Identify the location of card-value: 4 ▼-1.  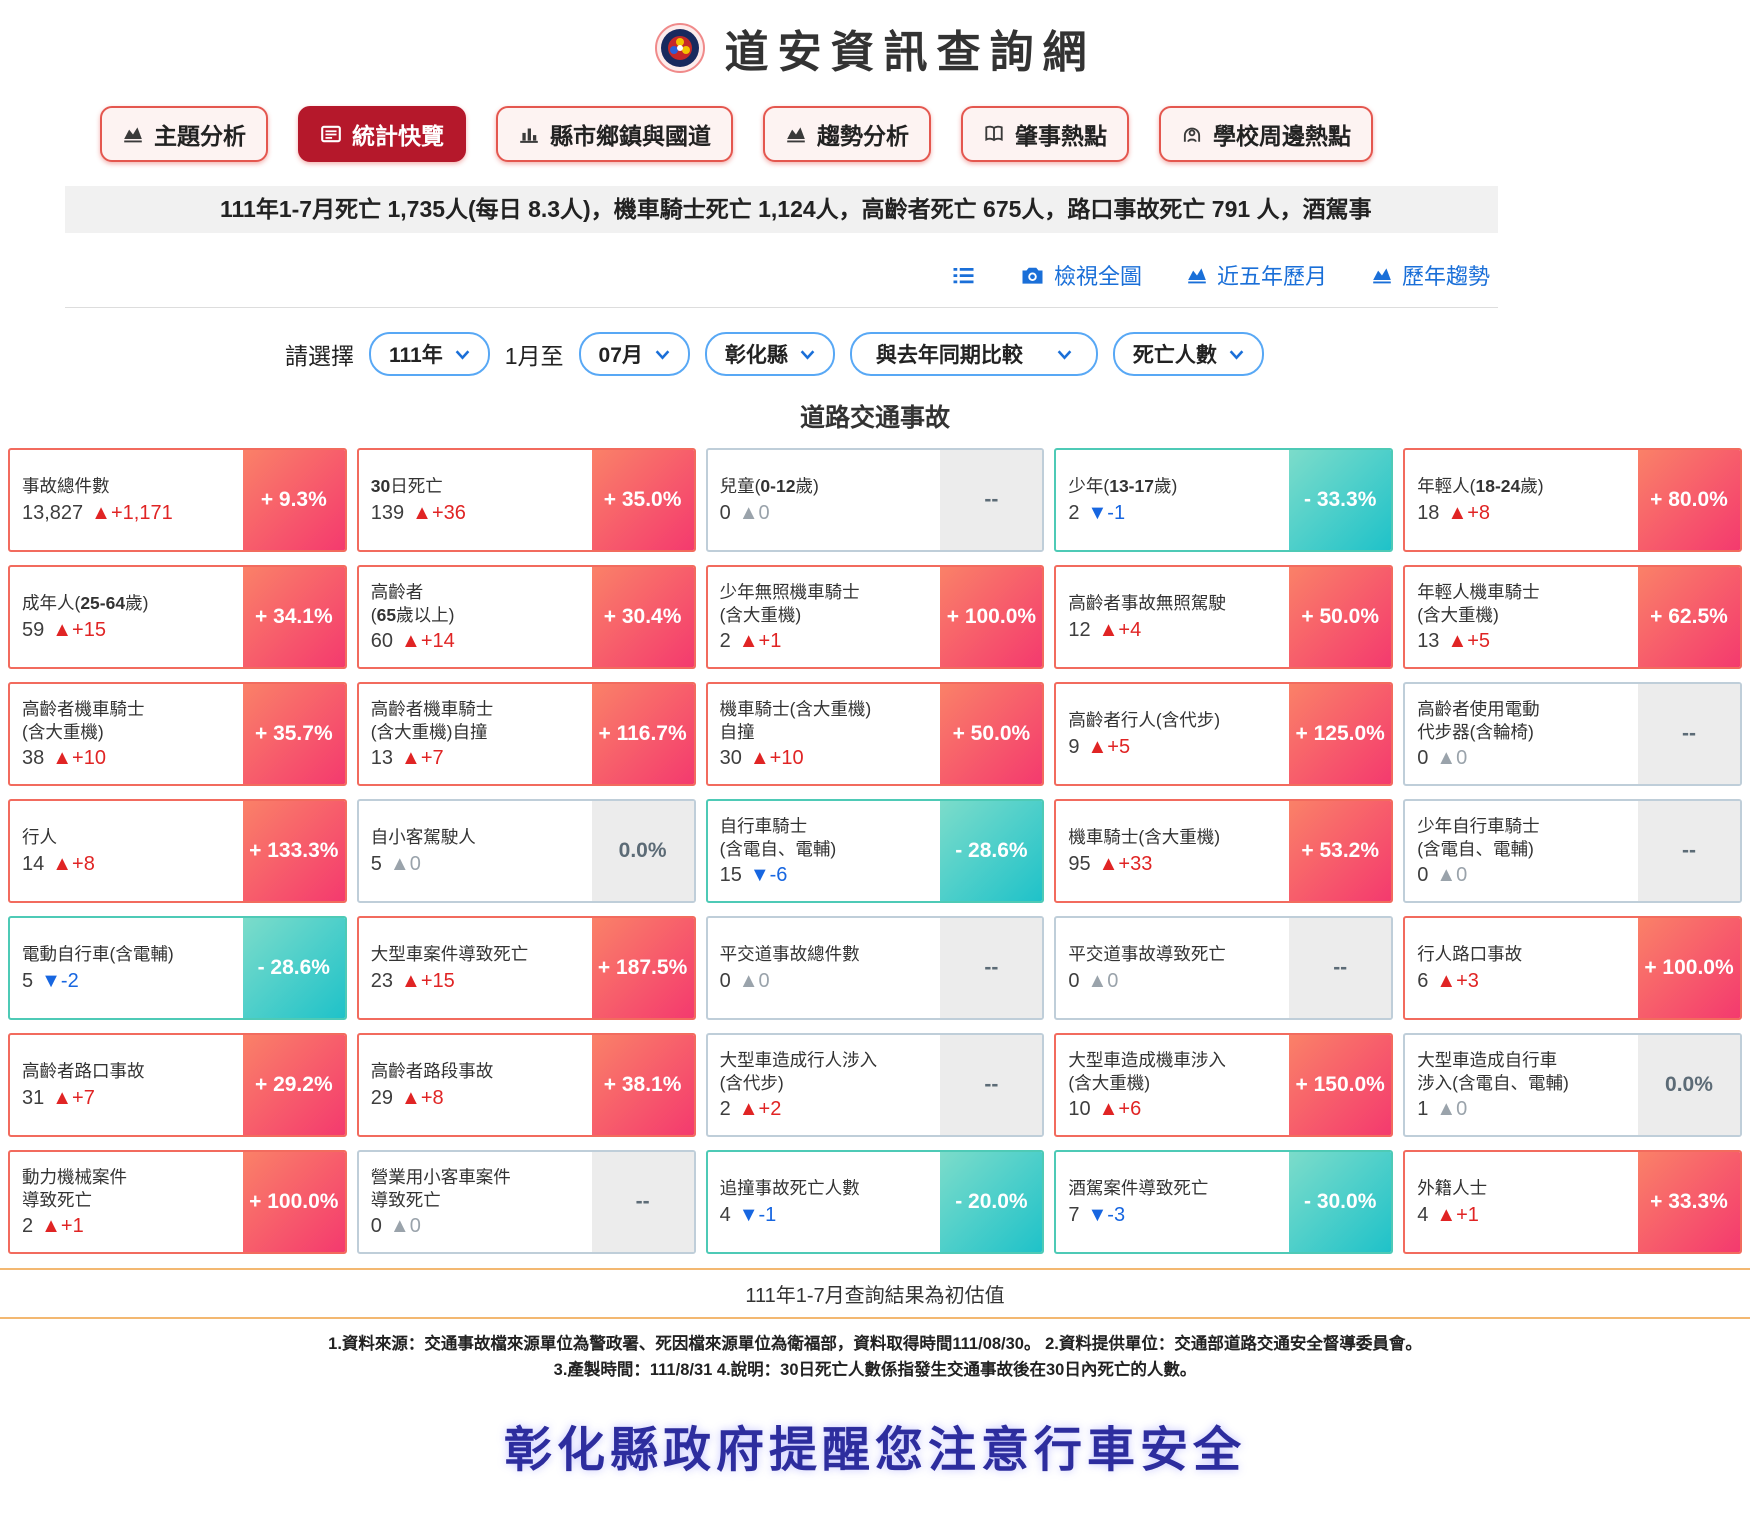
(748, 1214).